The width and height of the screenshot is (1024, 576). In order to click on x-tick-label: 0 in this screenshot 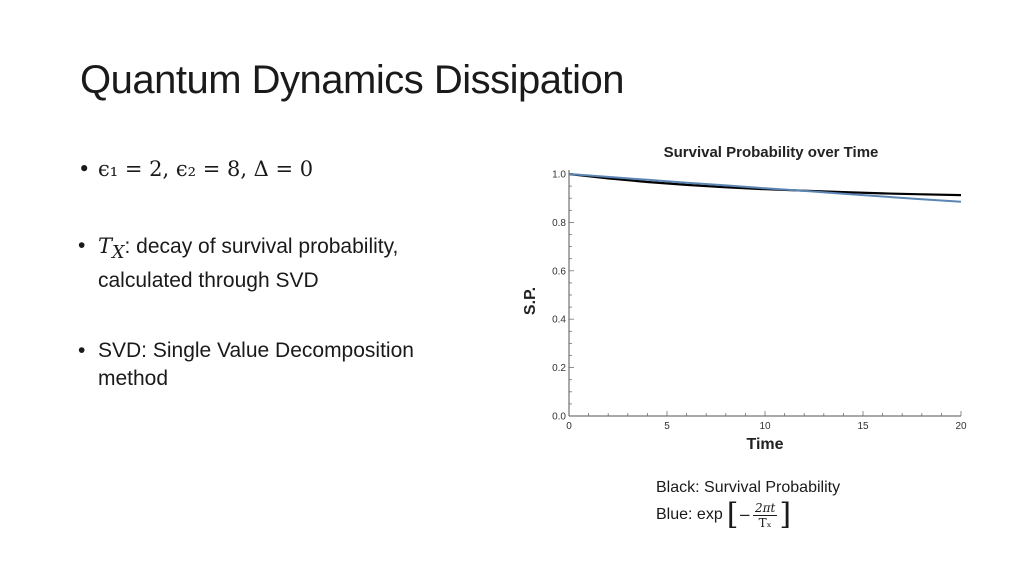, I will do `click(569, 426)`.